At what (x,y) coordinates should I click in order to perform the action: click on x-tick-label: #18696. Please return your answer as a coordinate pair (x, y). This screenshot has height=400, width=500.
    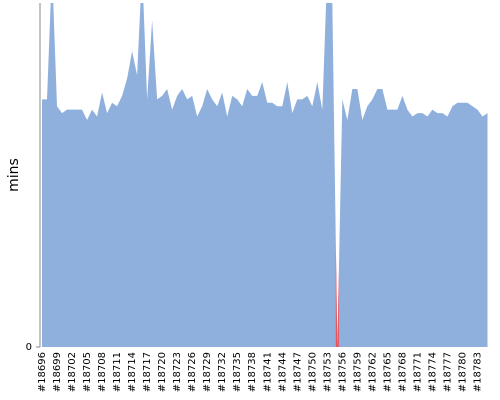
    Looking at the image, I should click on (42, 372).